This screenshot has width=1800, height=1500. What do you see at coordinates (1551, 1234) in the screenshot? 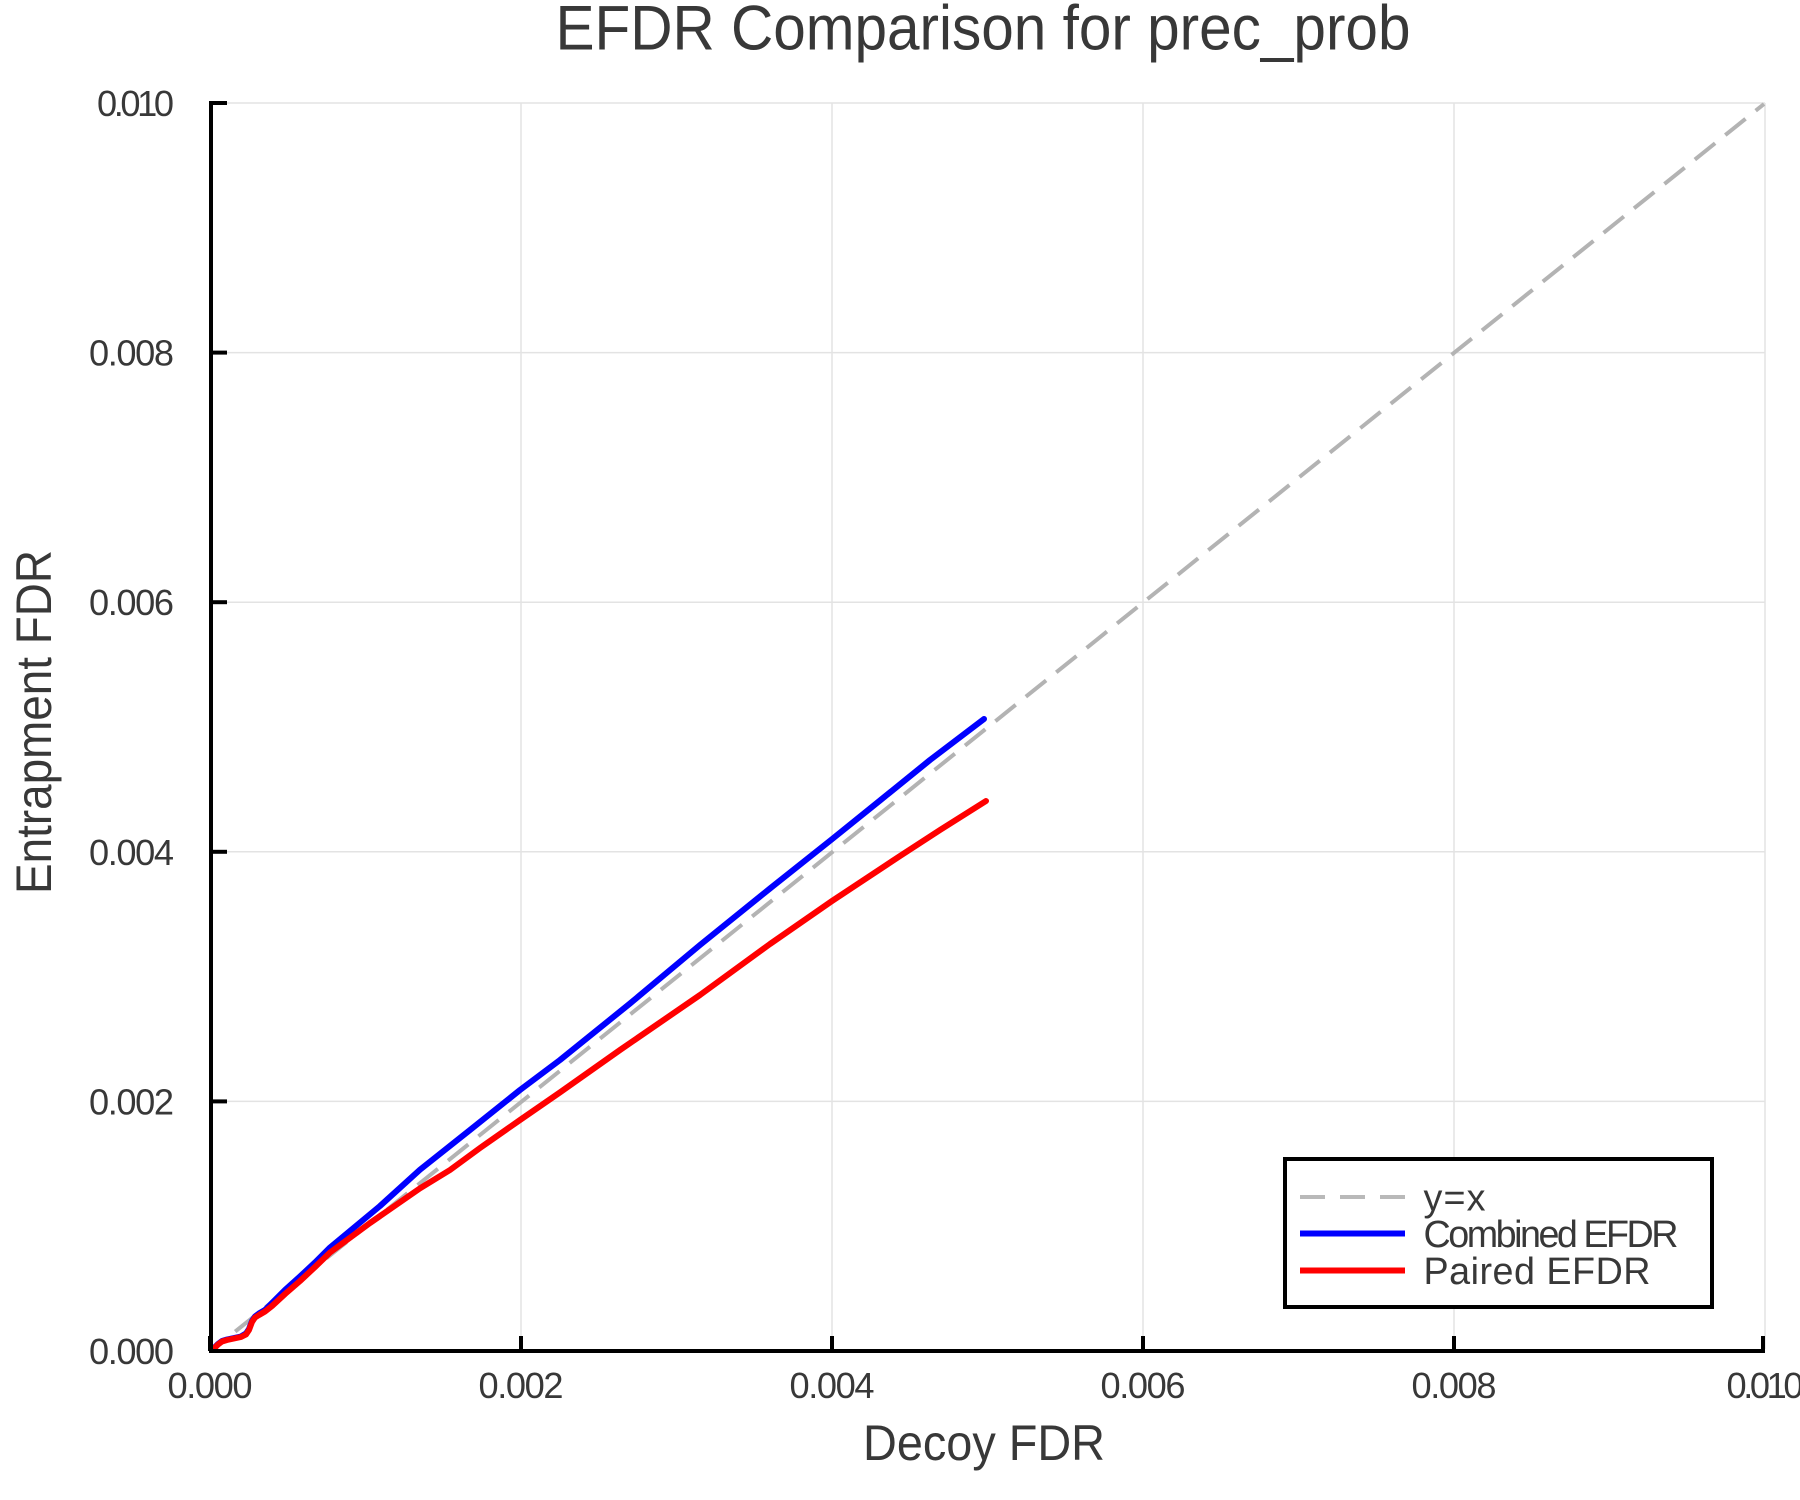
I see `svg-text: Combined EFDR` at bounding box center [1551, 1234].